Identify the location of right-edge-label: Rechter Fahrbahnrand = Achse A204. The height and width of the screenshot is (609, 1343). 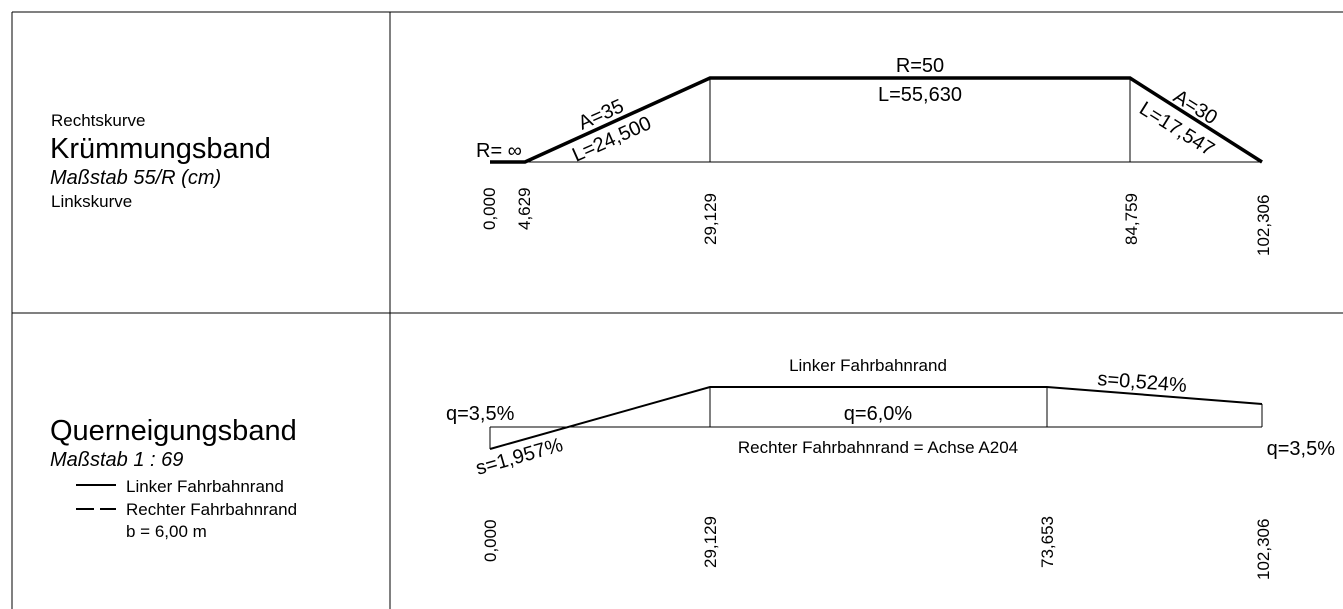
(878, 447).